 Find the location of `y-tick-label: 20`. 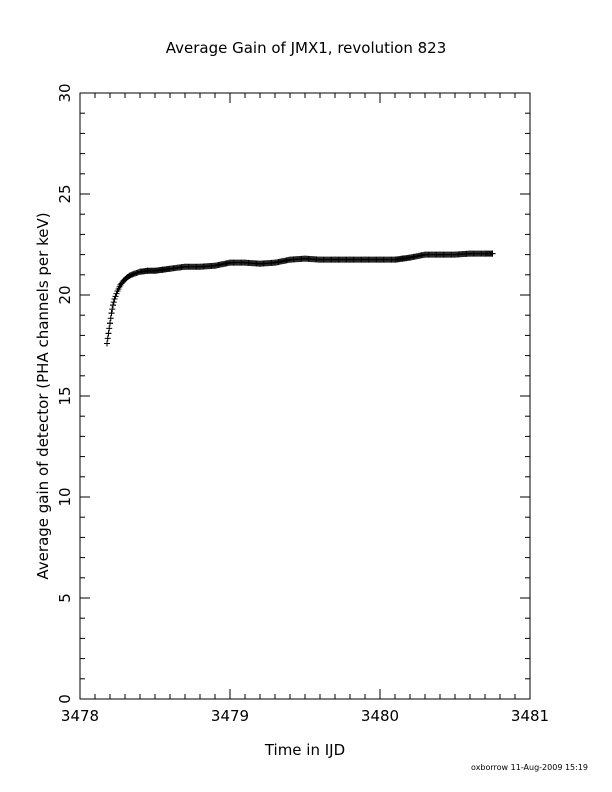

y-tick-label: 20 is located at coordinates (65, 294).